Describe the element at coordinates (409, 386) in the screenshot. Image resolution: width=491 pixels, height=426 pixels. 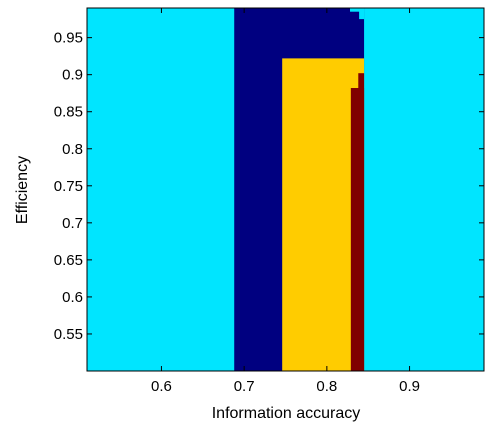
I see `x-tick-label: 0.9` at that location.